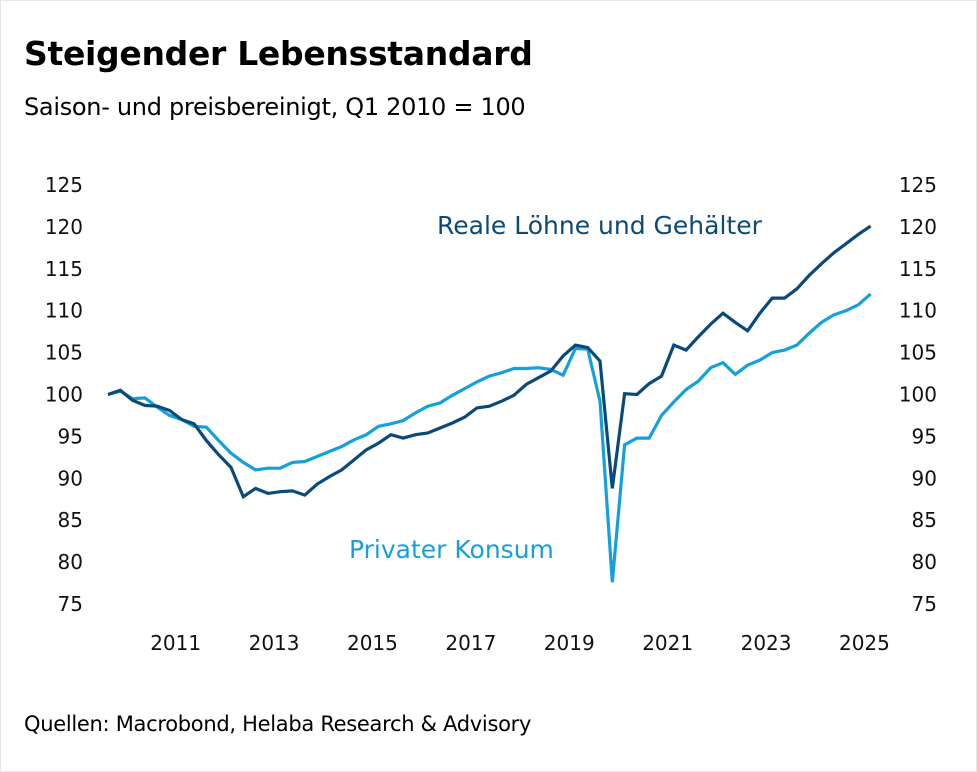 The height and width of the screenshot is (772, 977). Describe the element at coordinates (918, 353) in the screenshot. I see `y-tick-right: 105` at that location.